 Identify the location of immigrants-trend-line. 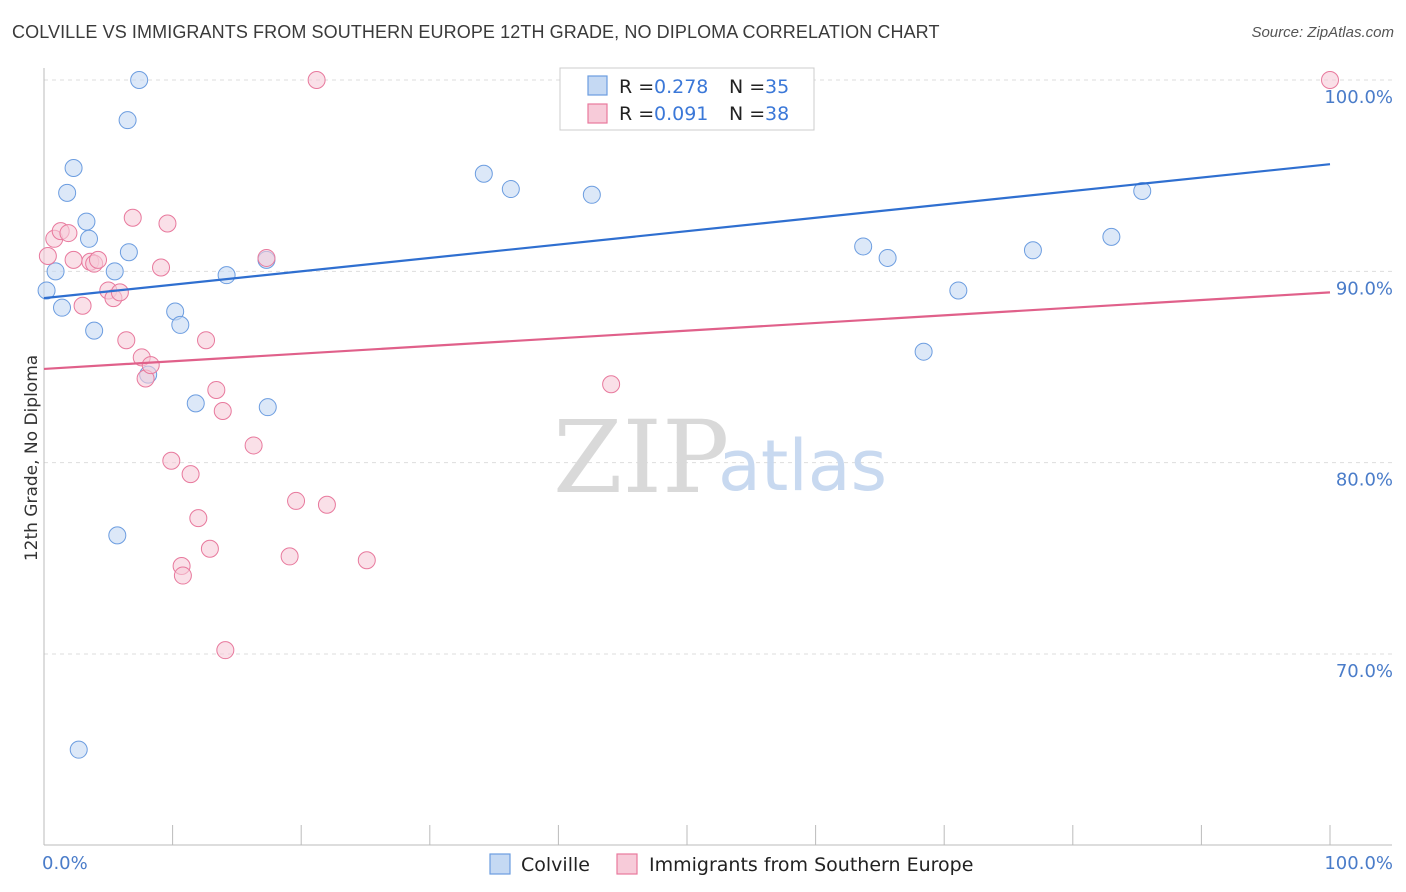
(687, 331).